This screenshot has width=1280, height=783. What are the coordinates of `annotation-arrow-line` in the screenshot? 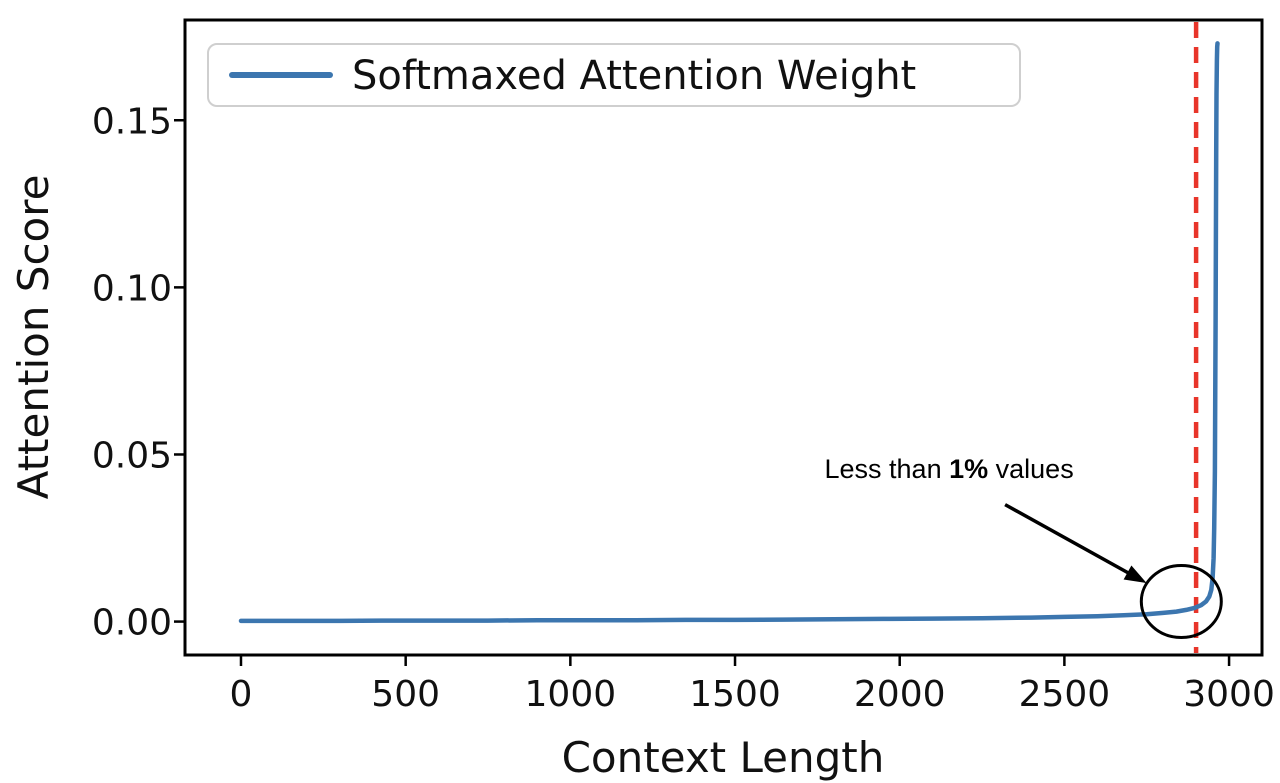 It's located at (1069, 540).